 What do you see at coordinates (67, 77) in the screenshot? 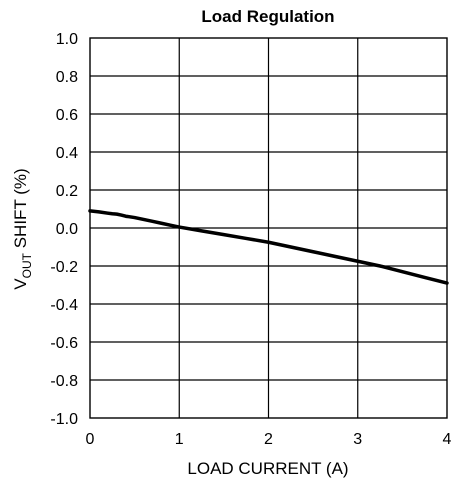
I see `y-tick-label: 0.8` at bounding box center [67, 77].